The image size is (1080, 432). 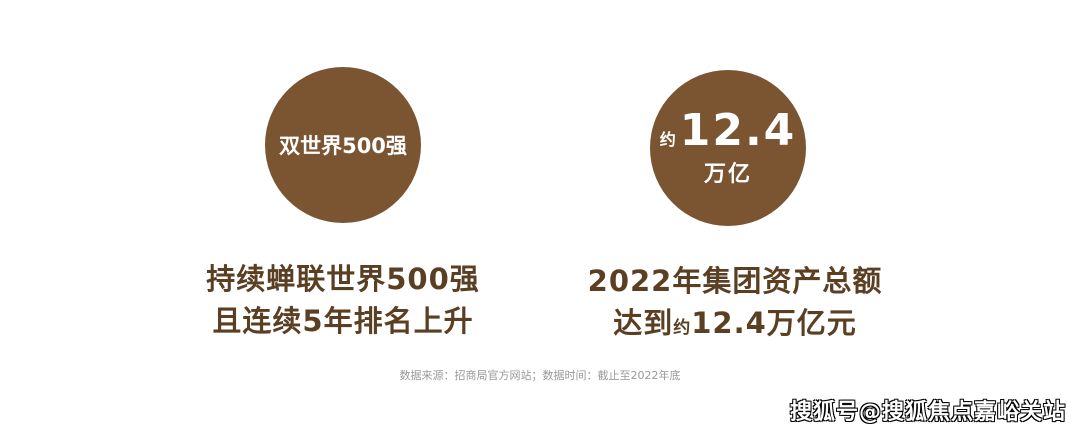 What do you see at coordinates (727, 174) in the screenshot?
I see `badge-unit: 万亿` at bounding box center [727, 174].